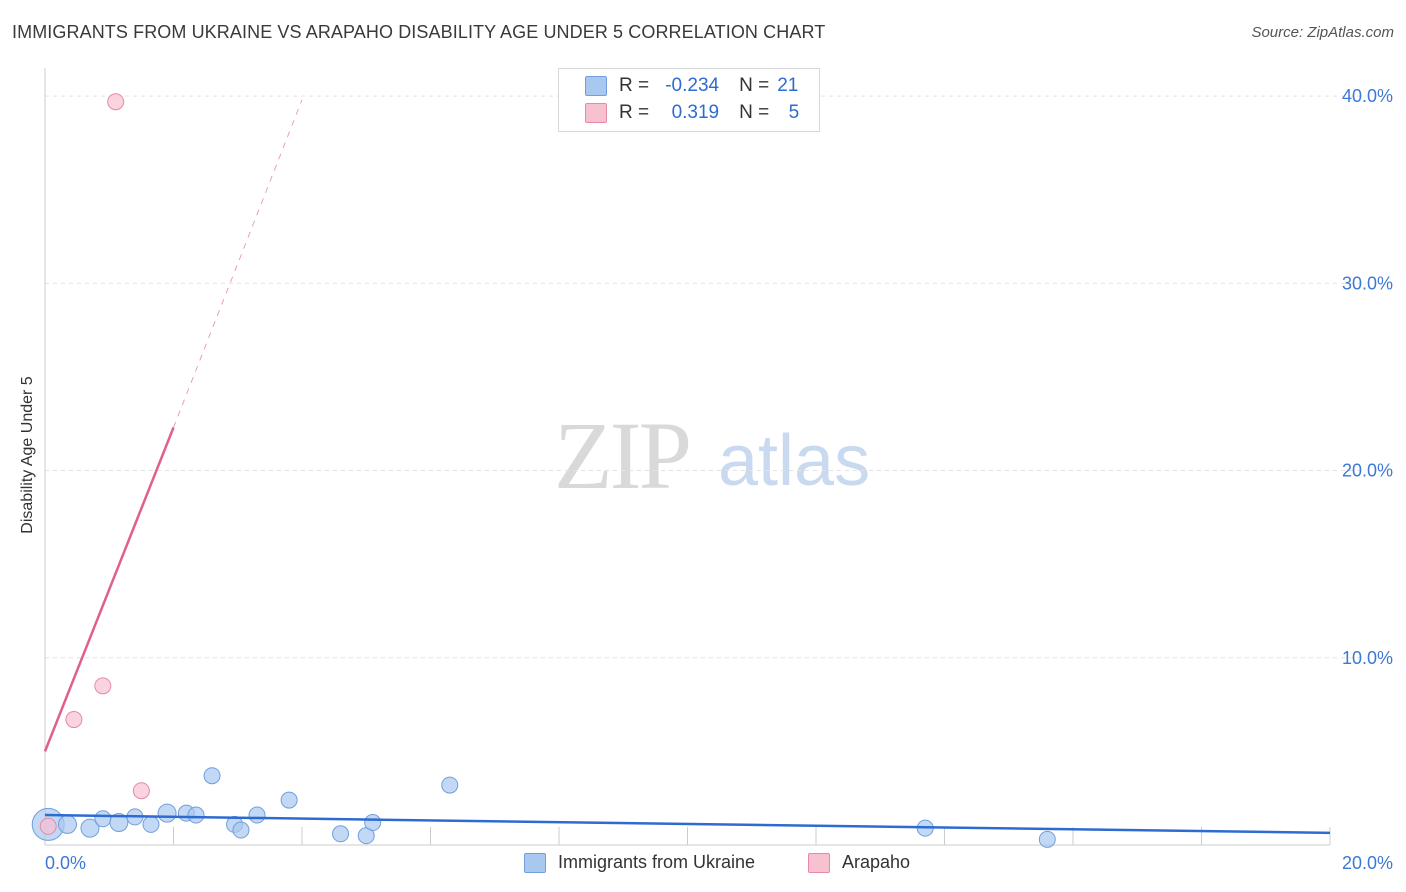  What do you see at coordinates (695, 112) in the screenshot?
I see `r-value: 0.319` at bounding box center [695, 112].